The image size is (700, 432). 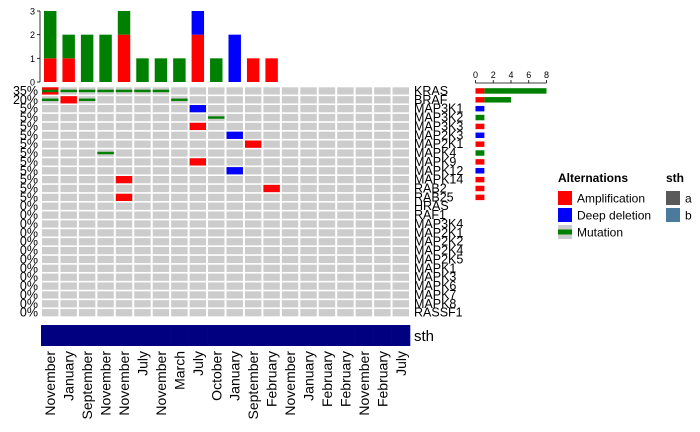 What do you see at coordinates (234, 135) in the screenshot?
I see `deep-deletion-mark` at bounding box center [234, 135].